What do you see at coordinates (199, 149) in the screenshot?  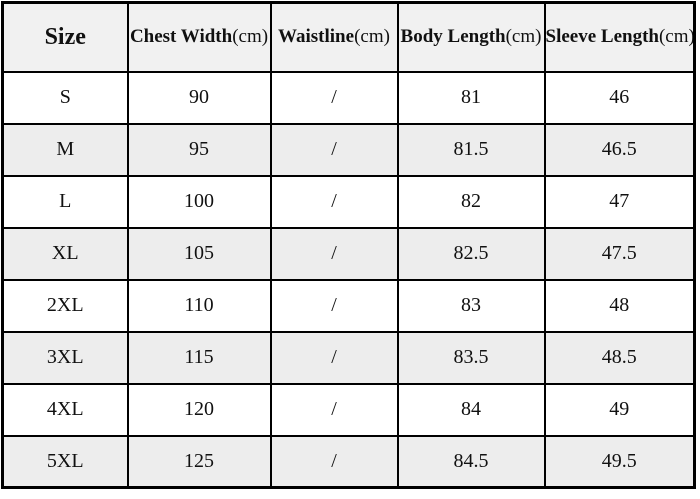 I see `chest-width-cell: 95` at bounding box center [199, 149].